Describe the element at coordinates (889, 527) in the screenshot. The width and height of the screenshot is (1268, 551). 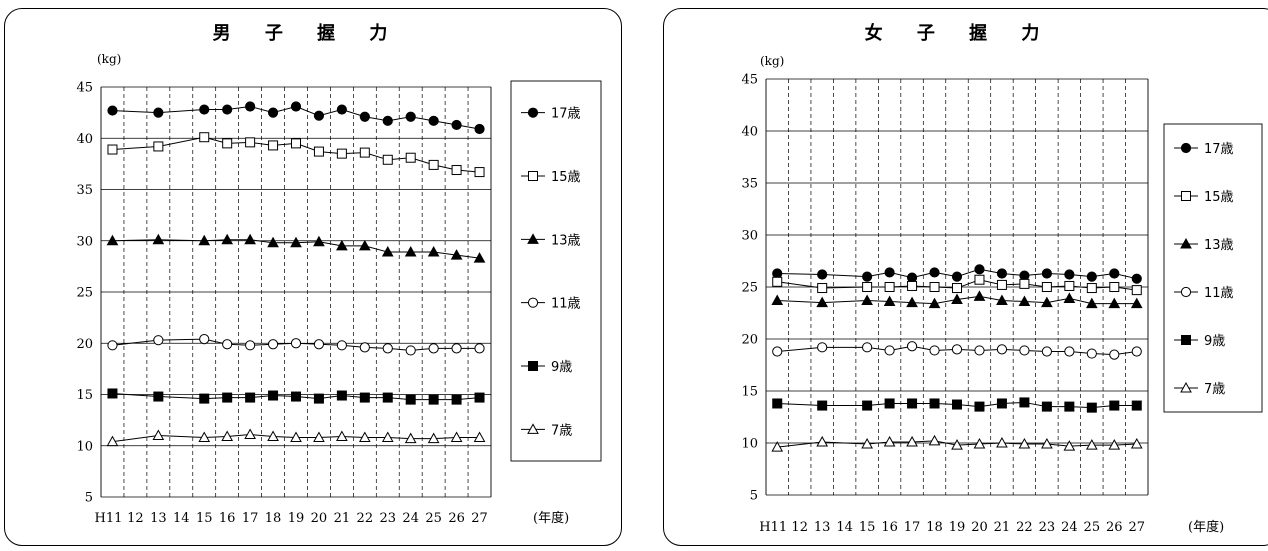
I see `x-tick-label: 16` at that location.